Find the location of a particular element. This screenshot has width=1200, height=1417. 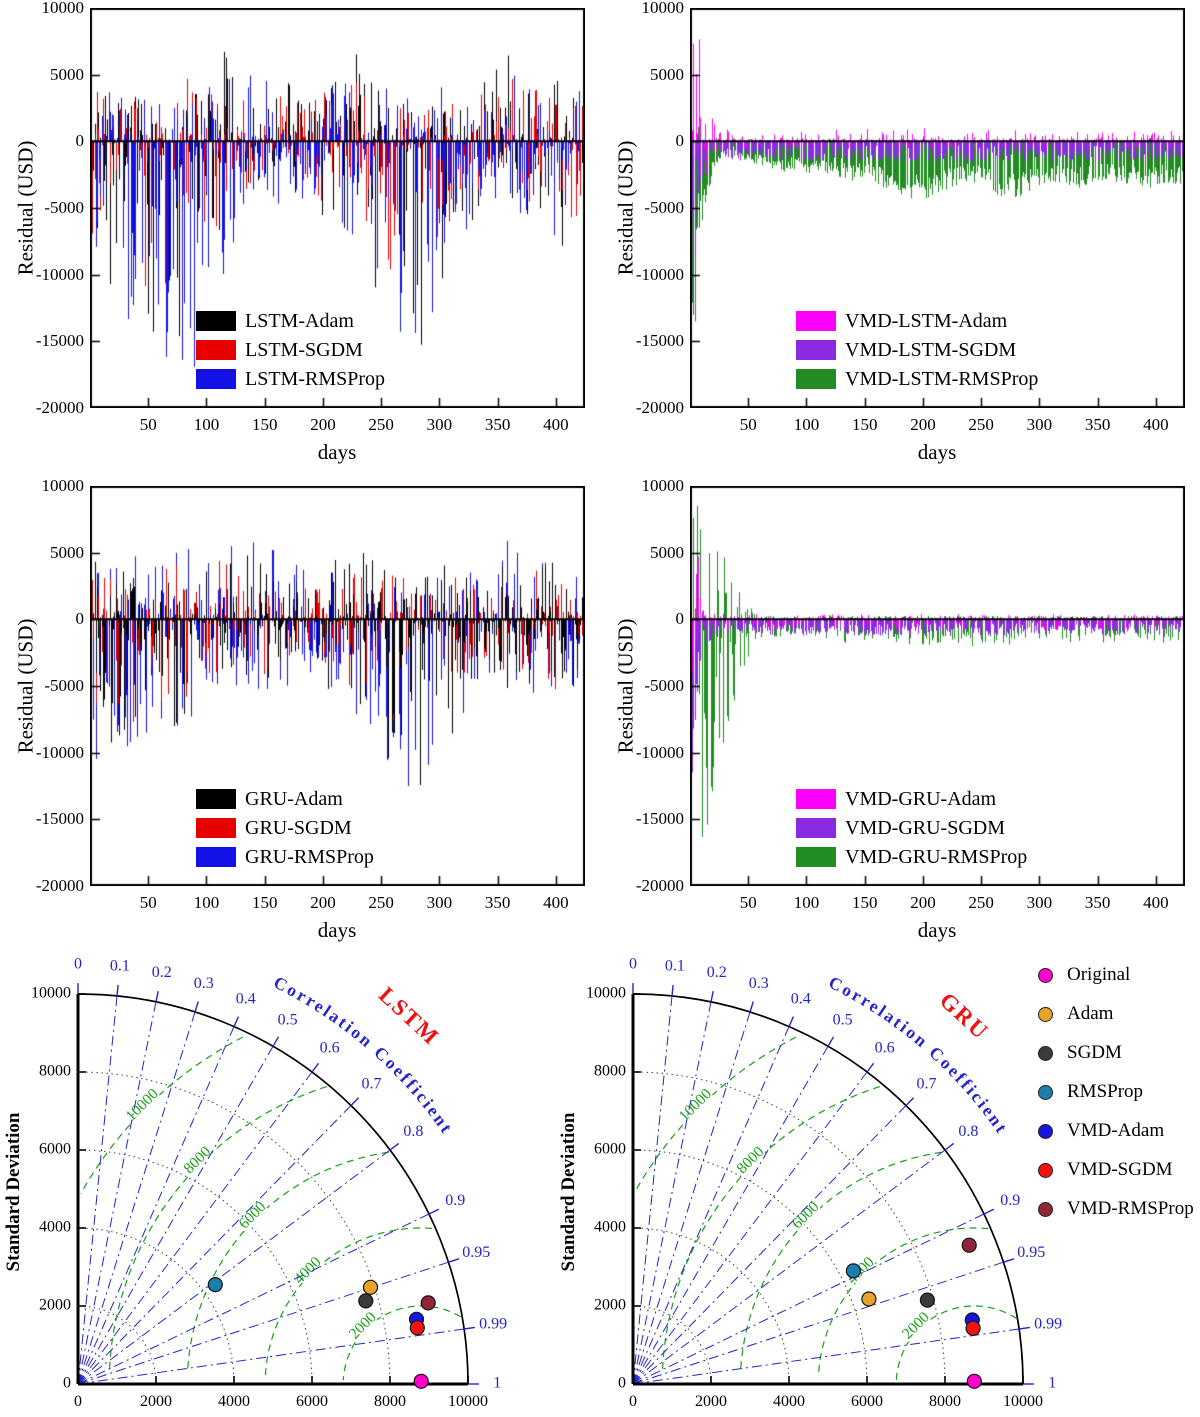

correlation-tick-label: 0.2 is located at coordinates (717, 972).